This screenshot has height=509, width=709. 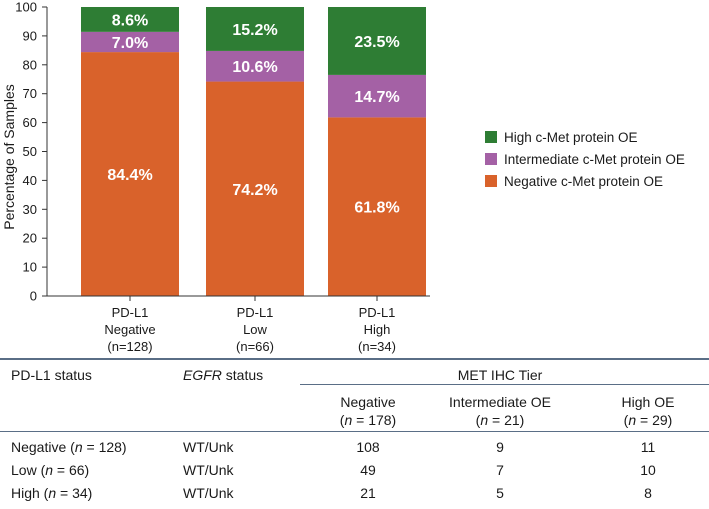 What do you see at coordinates (30, 35) in the screenshot?
I see `y-tick-label: 90` at bounding box center [30, 35].